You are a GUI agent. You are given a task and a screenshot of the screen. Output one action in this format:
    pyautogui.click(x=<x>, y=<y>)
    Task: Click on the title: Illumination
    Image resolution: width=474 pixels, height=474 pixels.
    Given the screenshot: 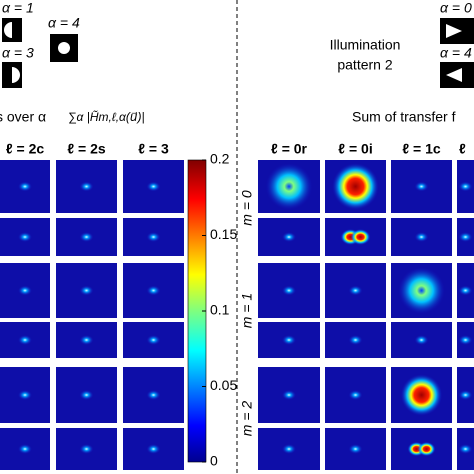 What is the action you would take?
    pyautogui.click(x=365, y=45)
    